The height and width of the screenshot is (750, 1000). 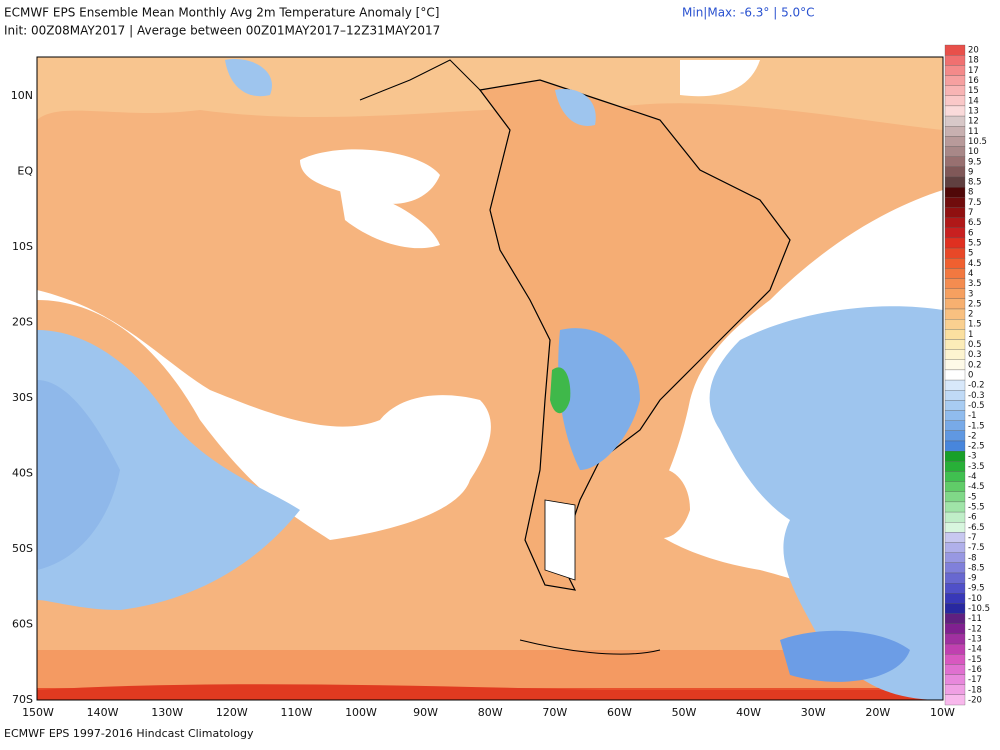 I want to click on colorbar-label: -9, so click(x=972, y=579).